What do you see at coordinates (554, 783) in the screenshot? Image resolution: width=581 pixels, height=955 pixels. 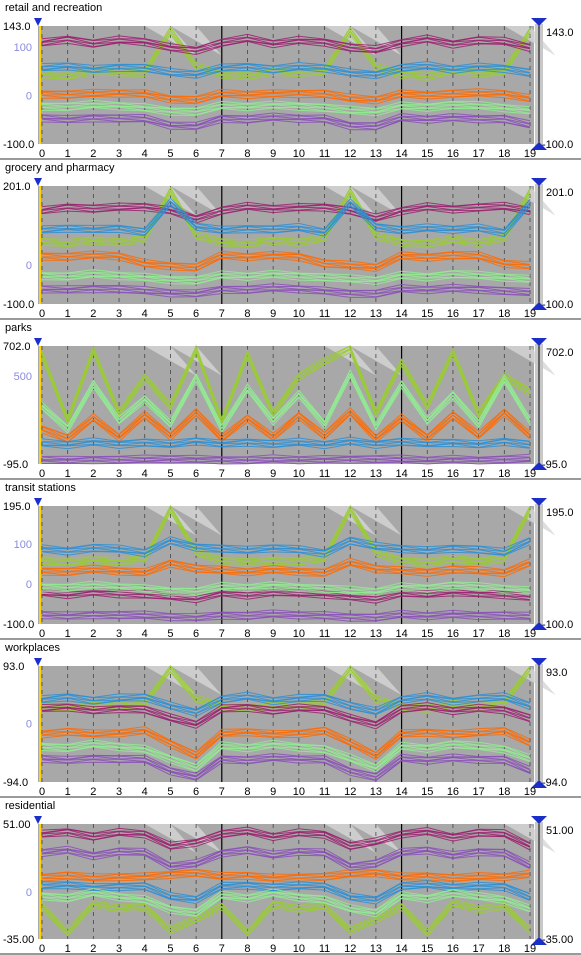 I see `range-min-label: -94.0` at bounding box center [554, 783].